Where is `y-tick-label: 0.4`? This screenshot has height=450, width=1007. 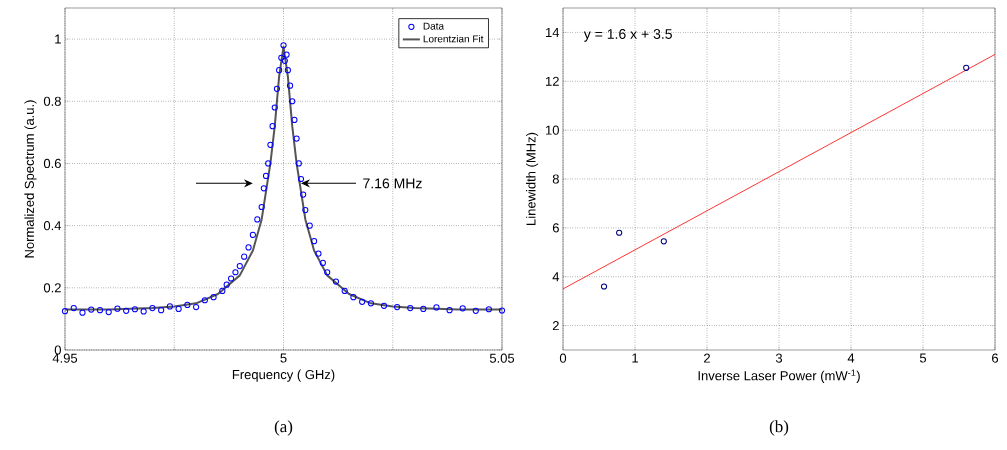
y-tick-label: 0.4 is located at coordinates (52, 226).